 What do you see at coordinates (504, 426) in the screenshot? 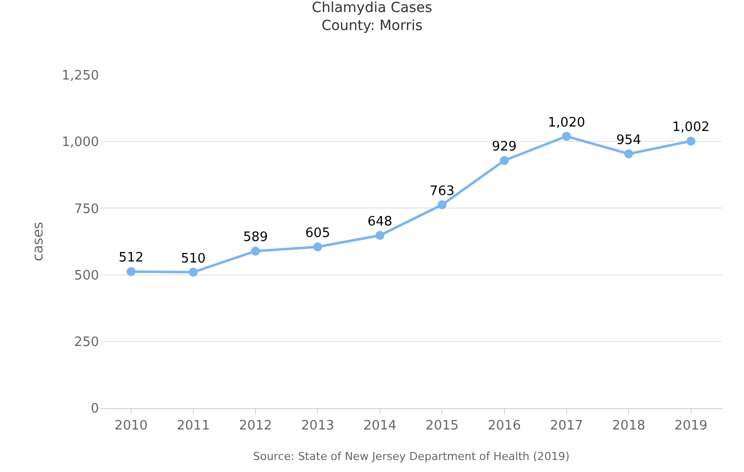
I see `x-tick-label: 2016` at bounding box center [504, 426].